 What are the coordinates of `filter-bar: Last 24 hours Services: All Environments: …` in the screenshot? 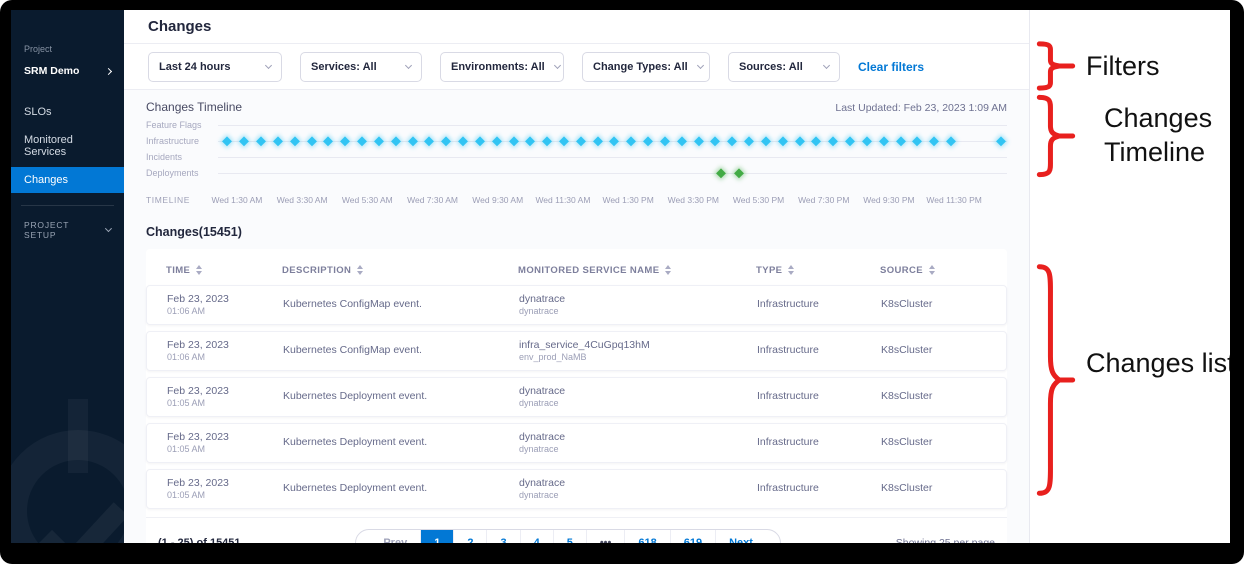 It's located at (576, 67).